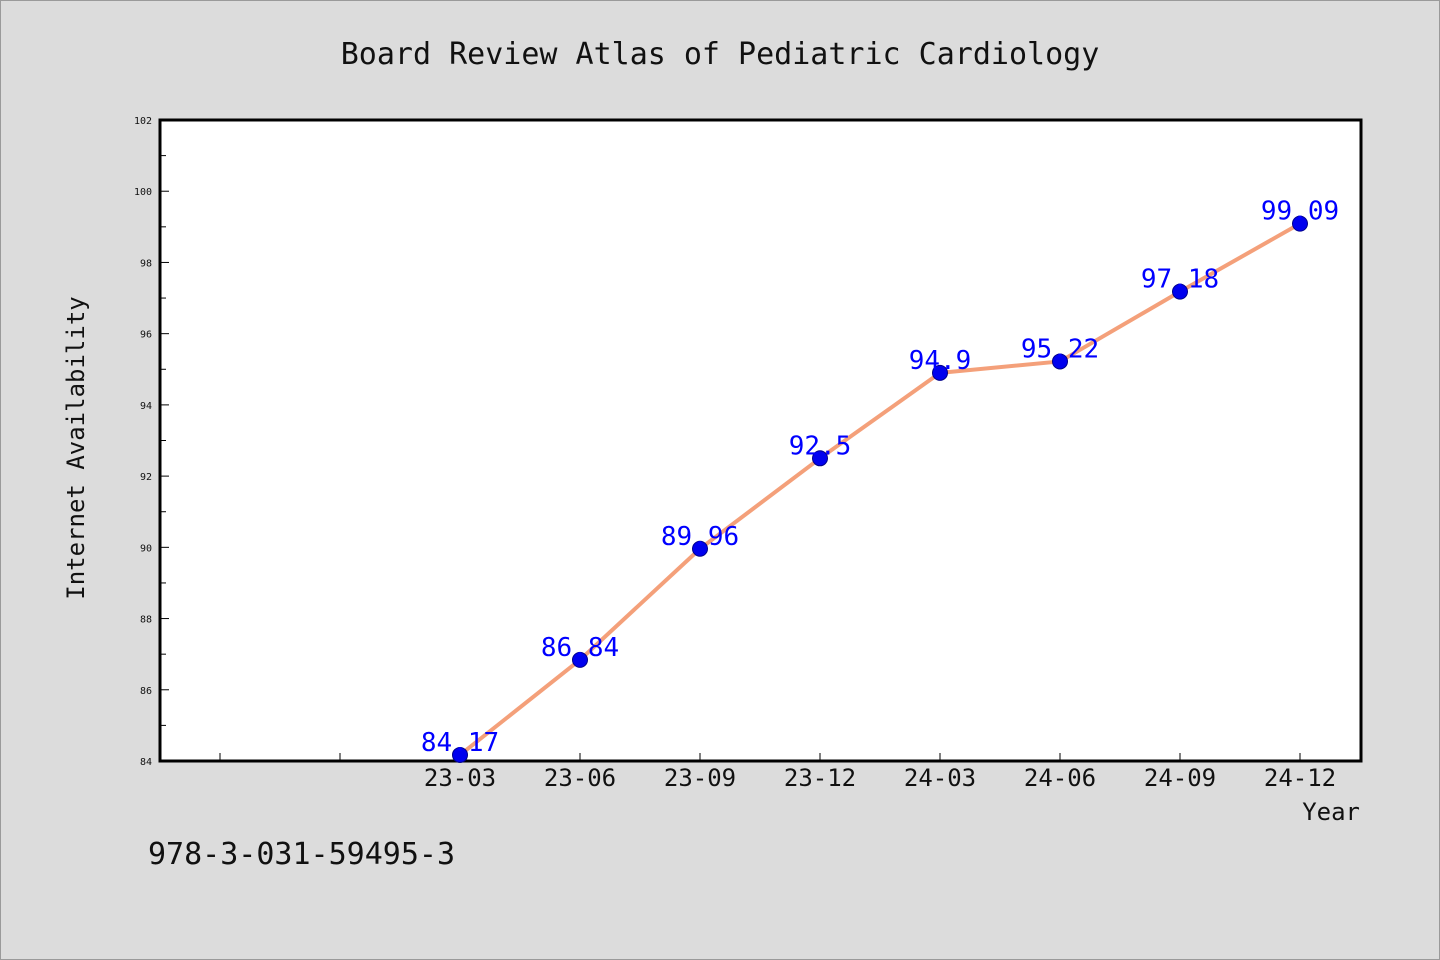 Image resolution: width=1440 pixels, height=960 pixels. What do you see at coordinates (146, 548) in the screenshot?
I see `y-tick-label: 90` at bounding box center [146, 548].